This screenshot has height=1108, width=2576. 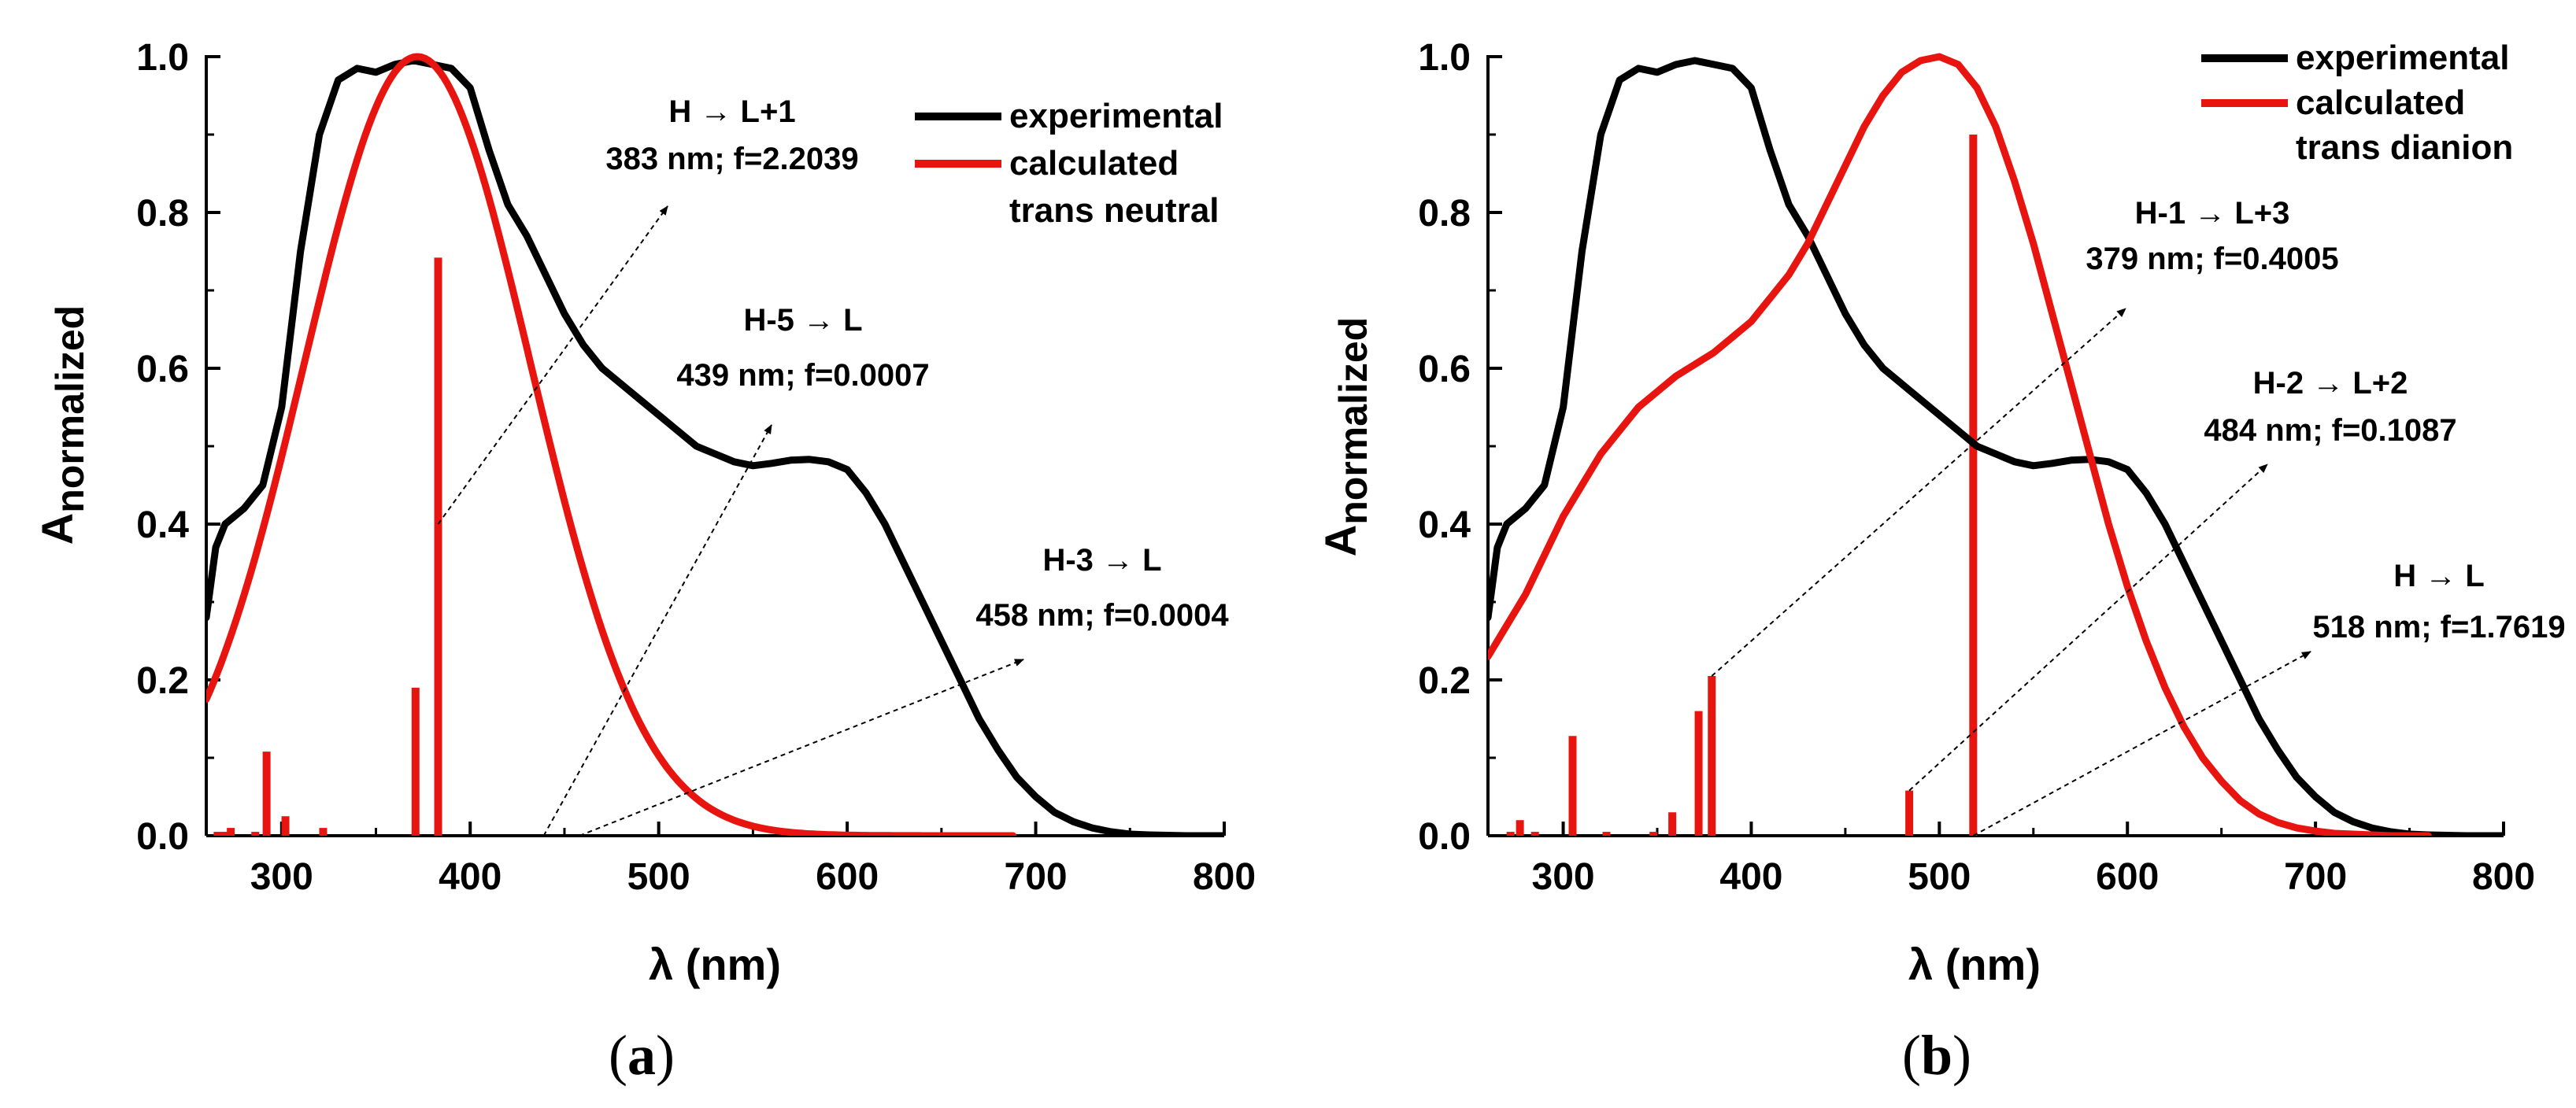 I want to click on annotation-wavelength-f: 439 nm; f=0.0007, so click(x=802, y=376).